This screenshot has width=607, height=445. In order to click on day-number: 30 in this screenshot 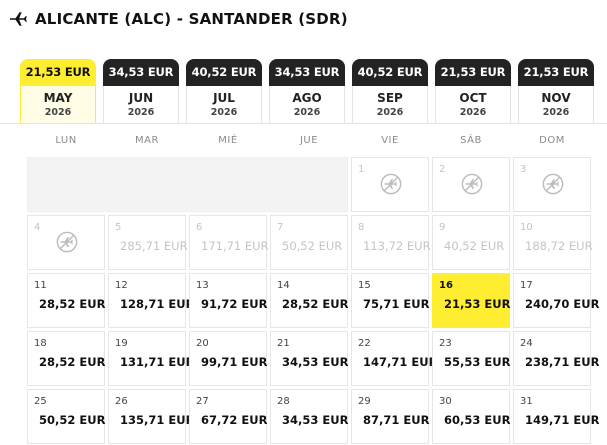, I will do `click(445, 401)`.